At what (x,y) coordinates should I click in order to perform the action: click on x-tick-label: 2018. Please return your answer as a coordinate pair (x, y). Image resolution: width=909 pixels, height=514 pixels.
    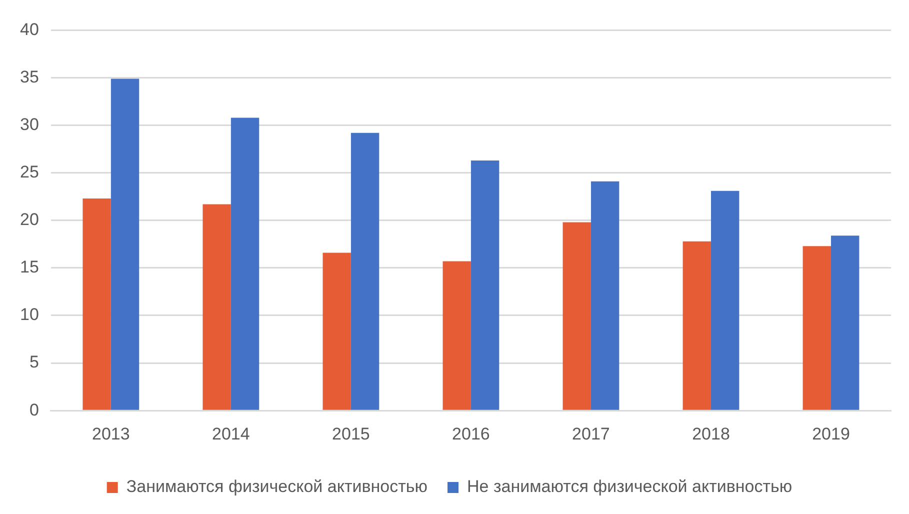
    Looking at the image, I should click on (711, 434).